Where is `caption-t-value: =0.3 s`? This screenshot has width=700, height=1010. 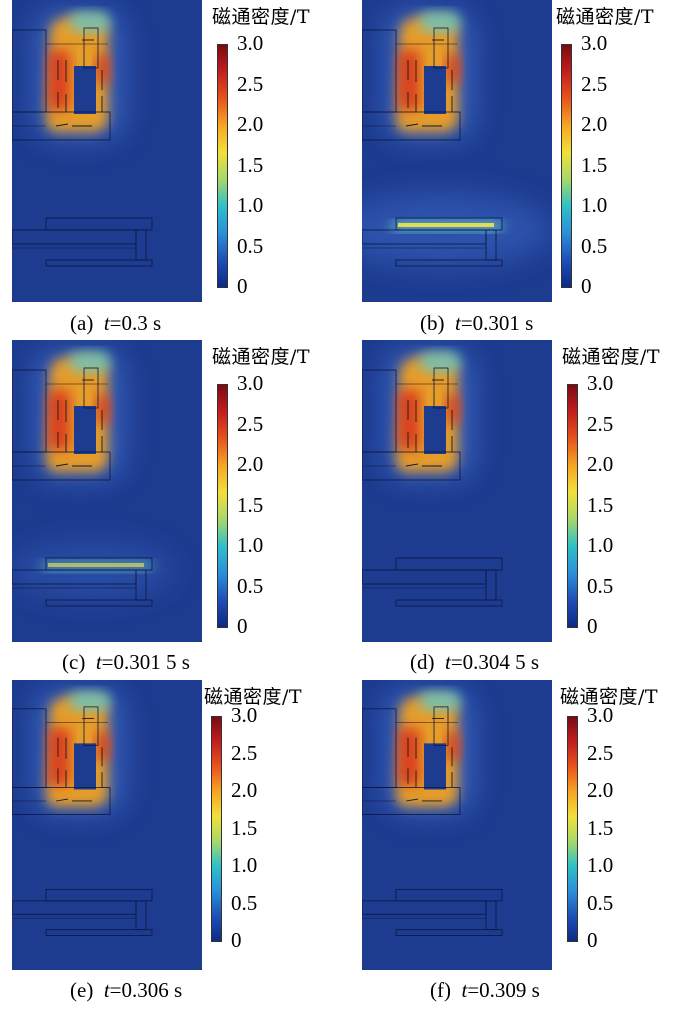
caption-t-value: =0.3 s is located at coordinates (135, 323).